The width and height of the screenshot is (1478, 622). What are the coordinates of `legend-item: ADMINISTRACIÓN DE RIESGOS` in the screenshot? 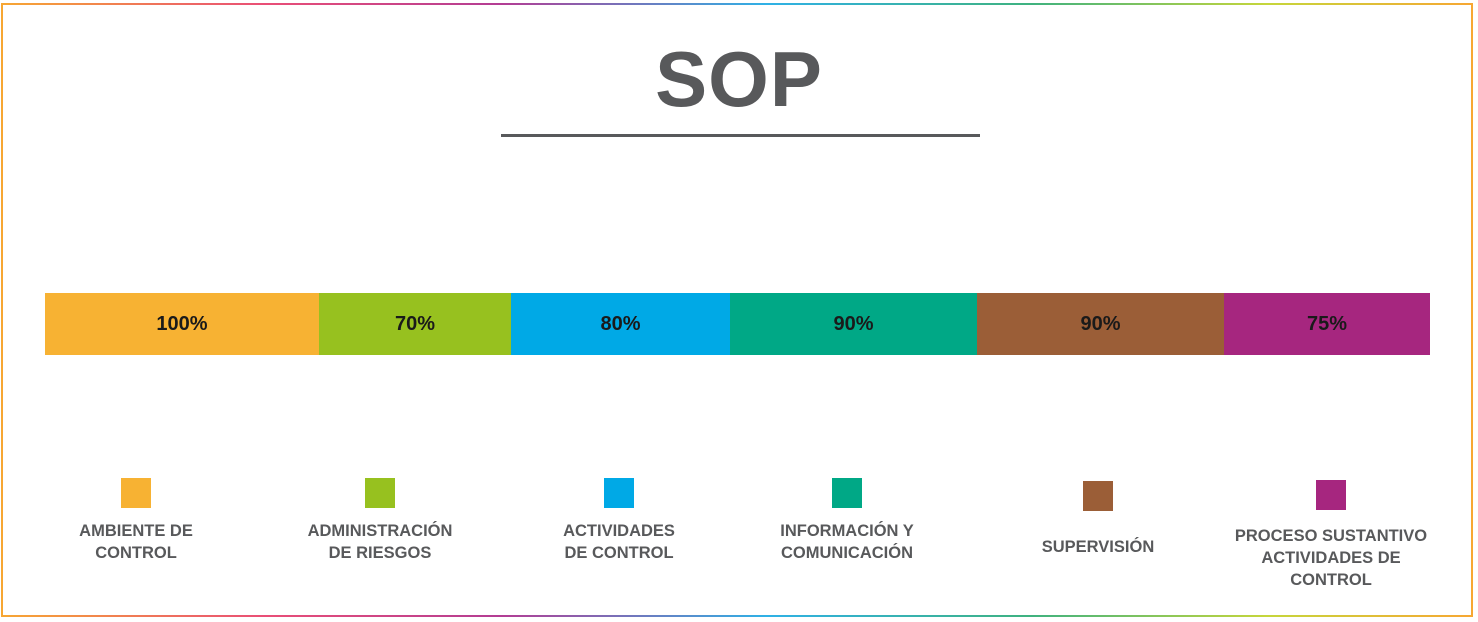 It's located at (380, 521).